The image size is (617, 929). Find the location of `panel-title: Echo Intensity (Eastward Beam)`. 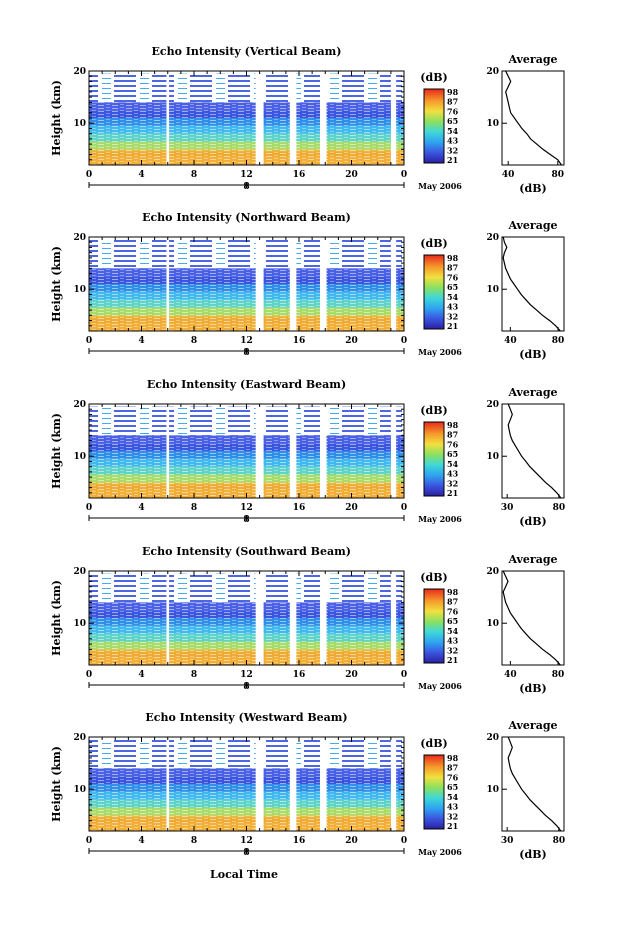

panel-title: Echo Intensity (Eastward Beam) is located at coordinates (246, 384).